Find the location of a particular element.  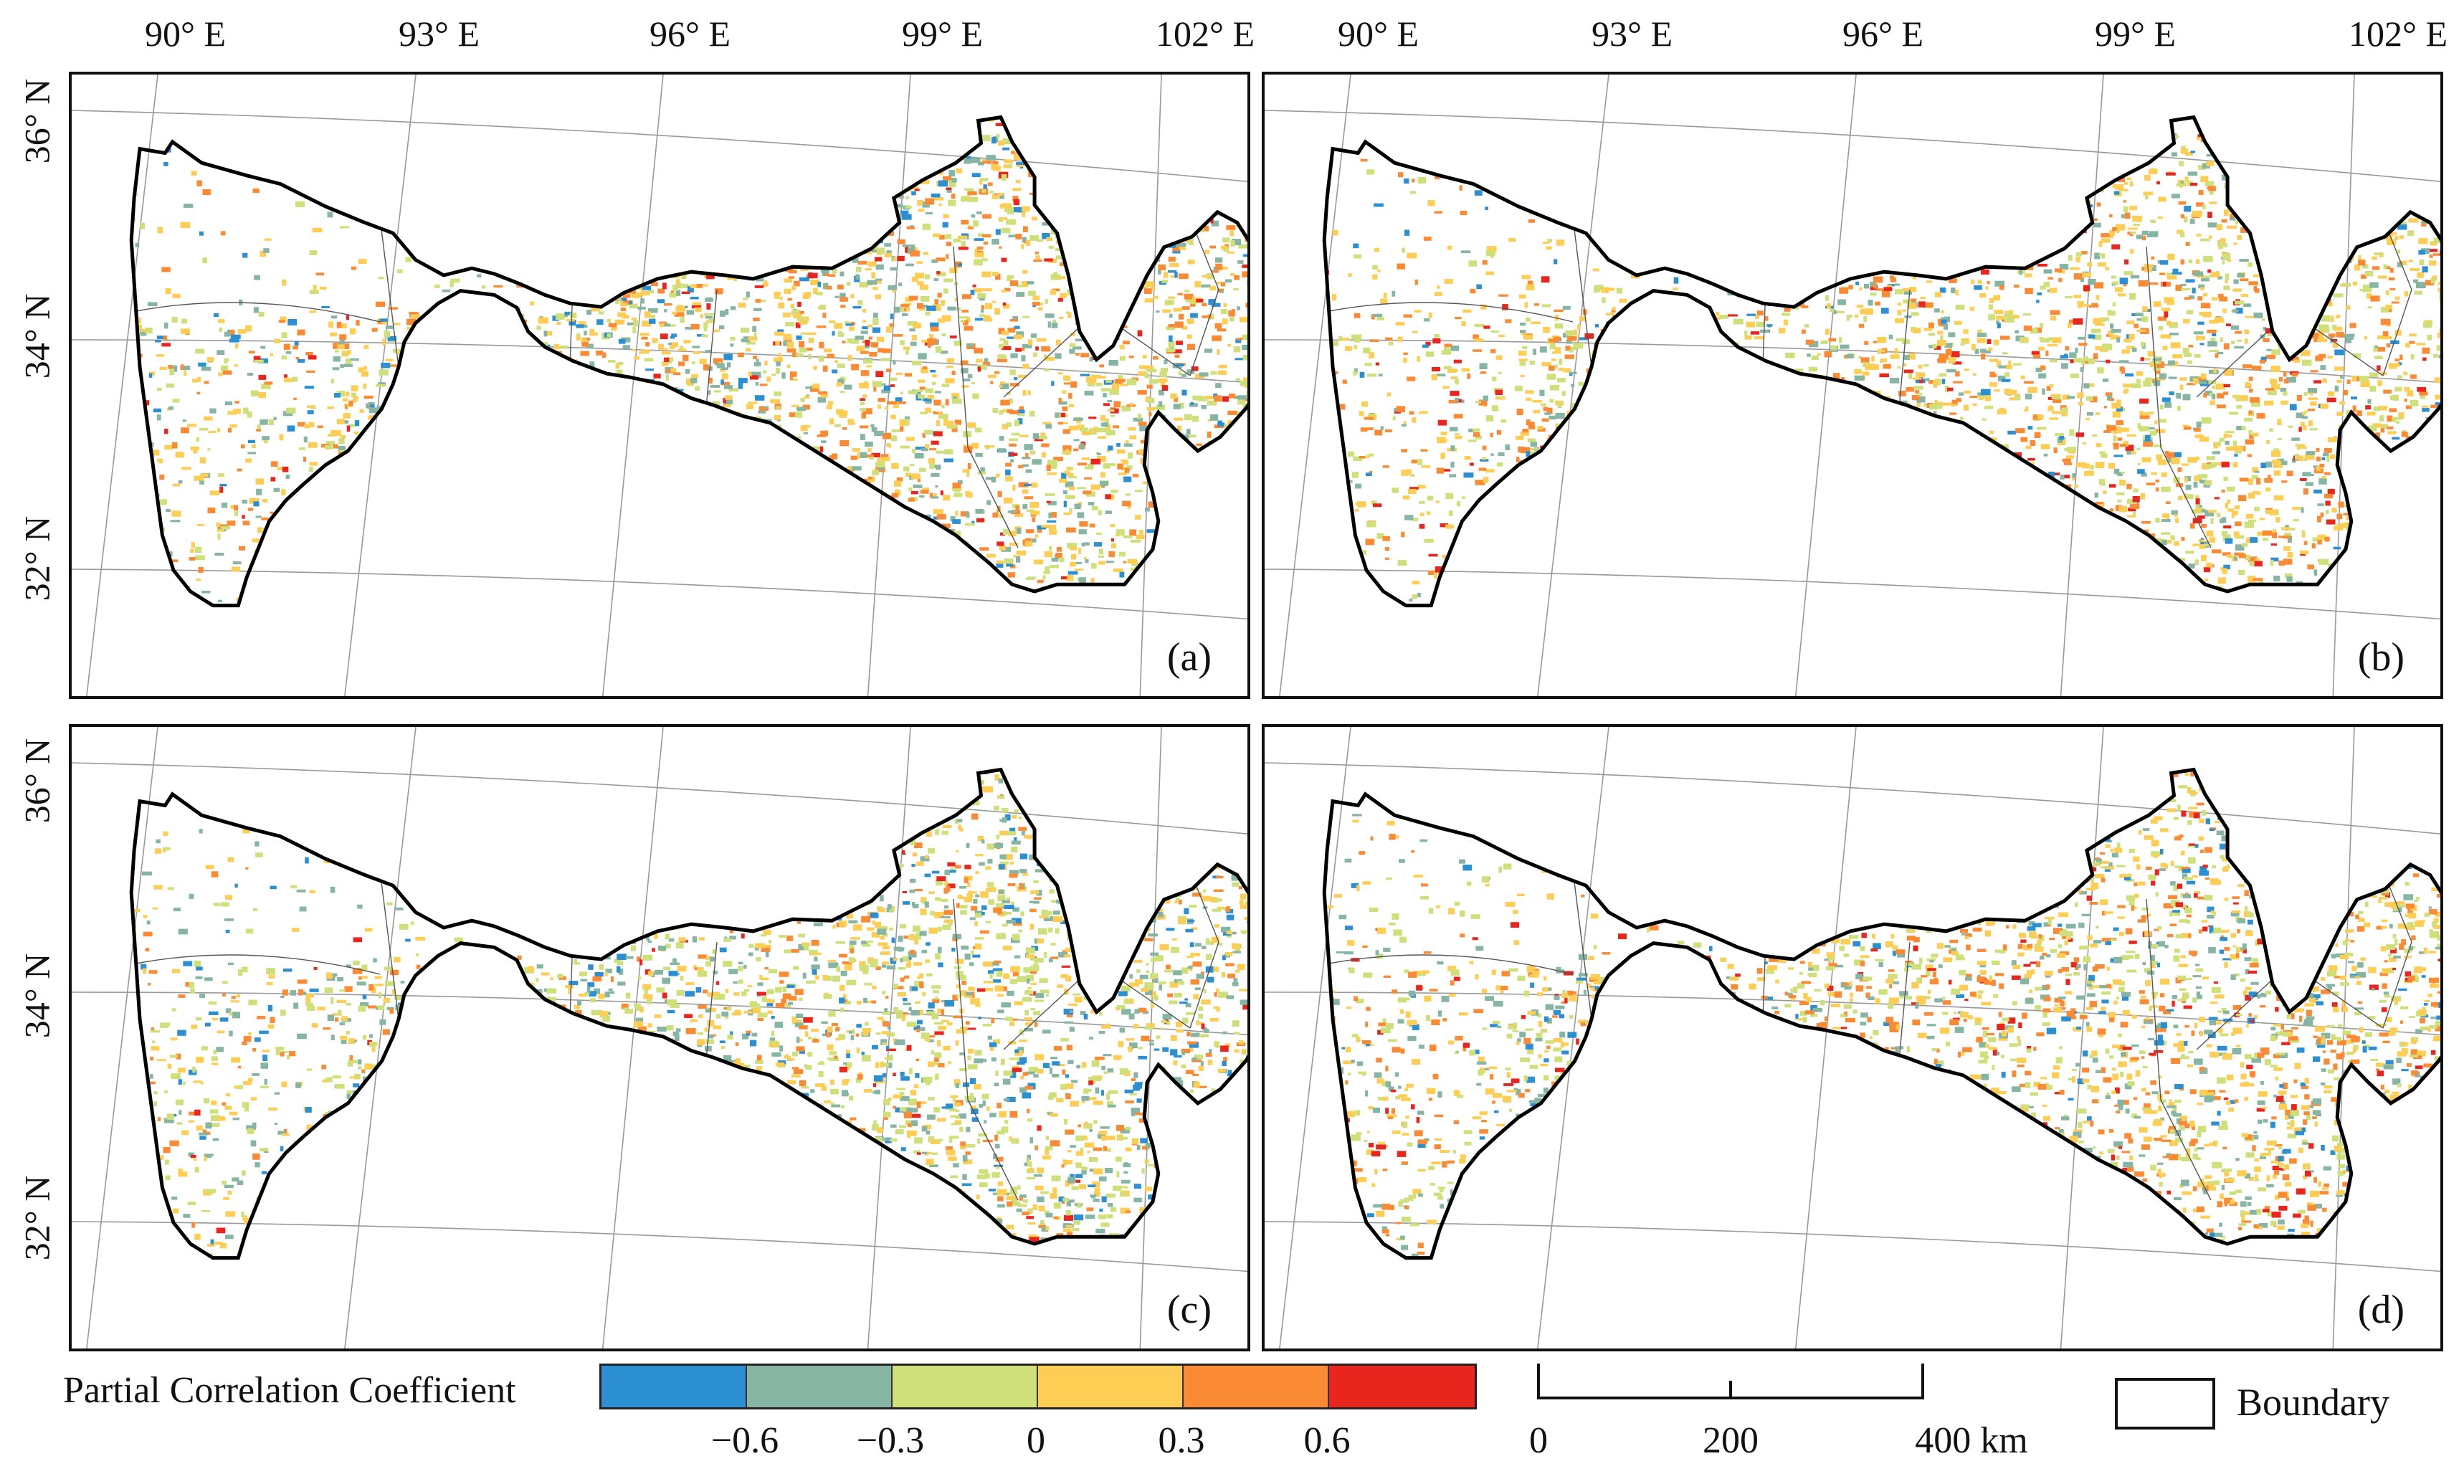

color-bar-tick: 0 is located at coordinates (1036, 1441).